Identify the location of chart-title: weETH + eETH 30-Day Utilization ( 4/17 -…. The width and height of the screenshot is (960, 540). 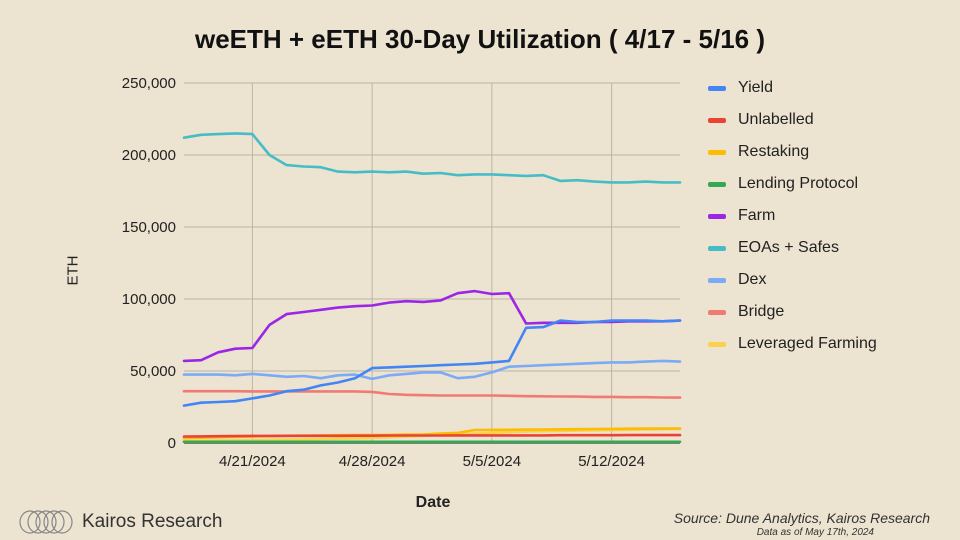
(479, 39).